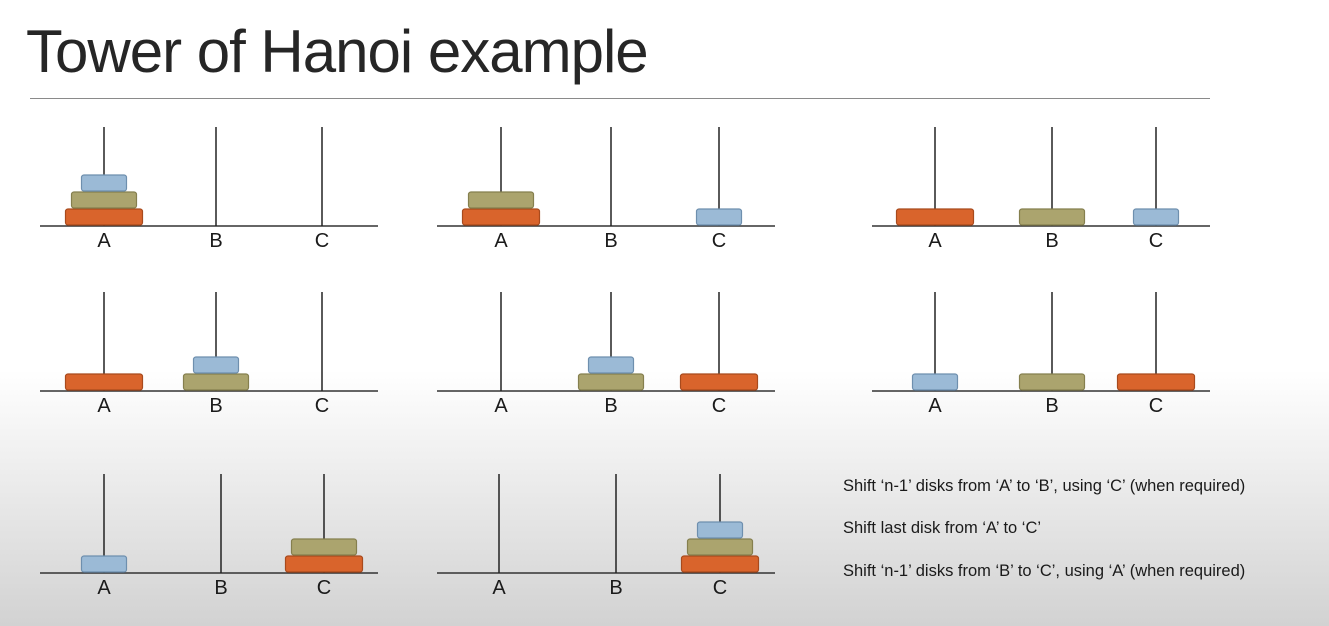 The image size is (1329, 626). What do you see at coordinates (209, 536) in the screenshot?
I see `state-panel-7: A B C` at bounding box center [209, 536].